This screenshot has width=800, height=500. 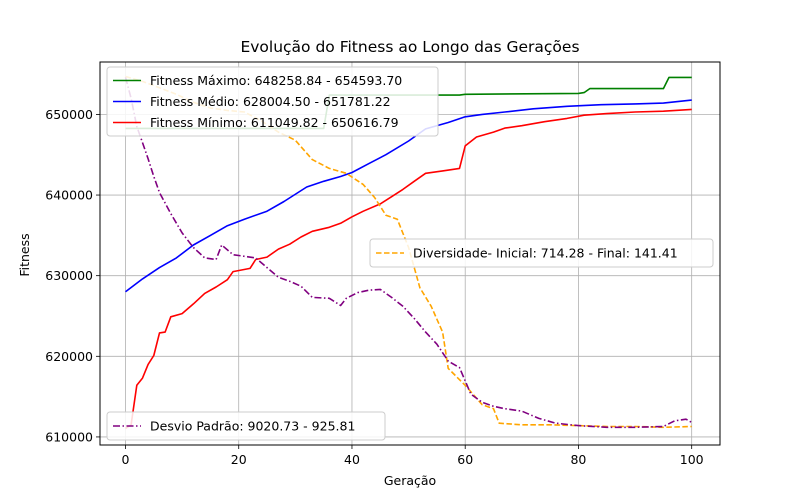 I want to click on legend-lower-left: Desvio Padrão: 9020.73 - 925.81, so click(x=246, y=426).